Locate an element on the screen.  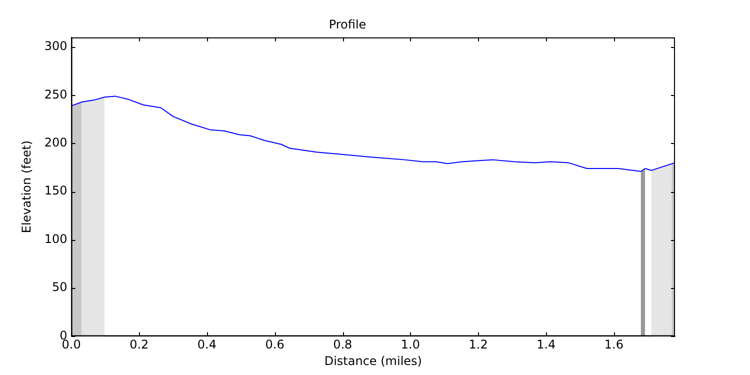
y-tick-label: 250 is located at coordinates (56, 94).